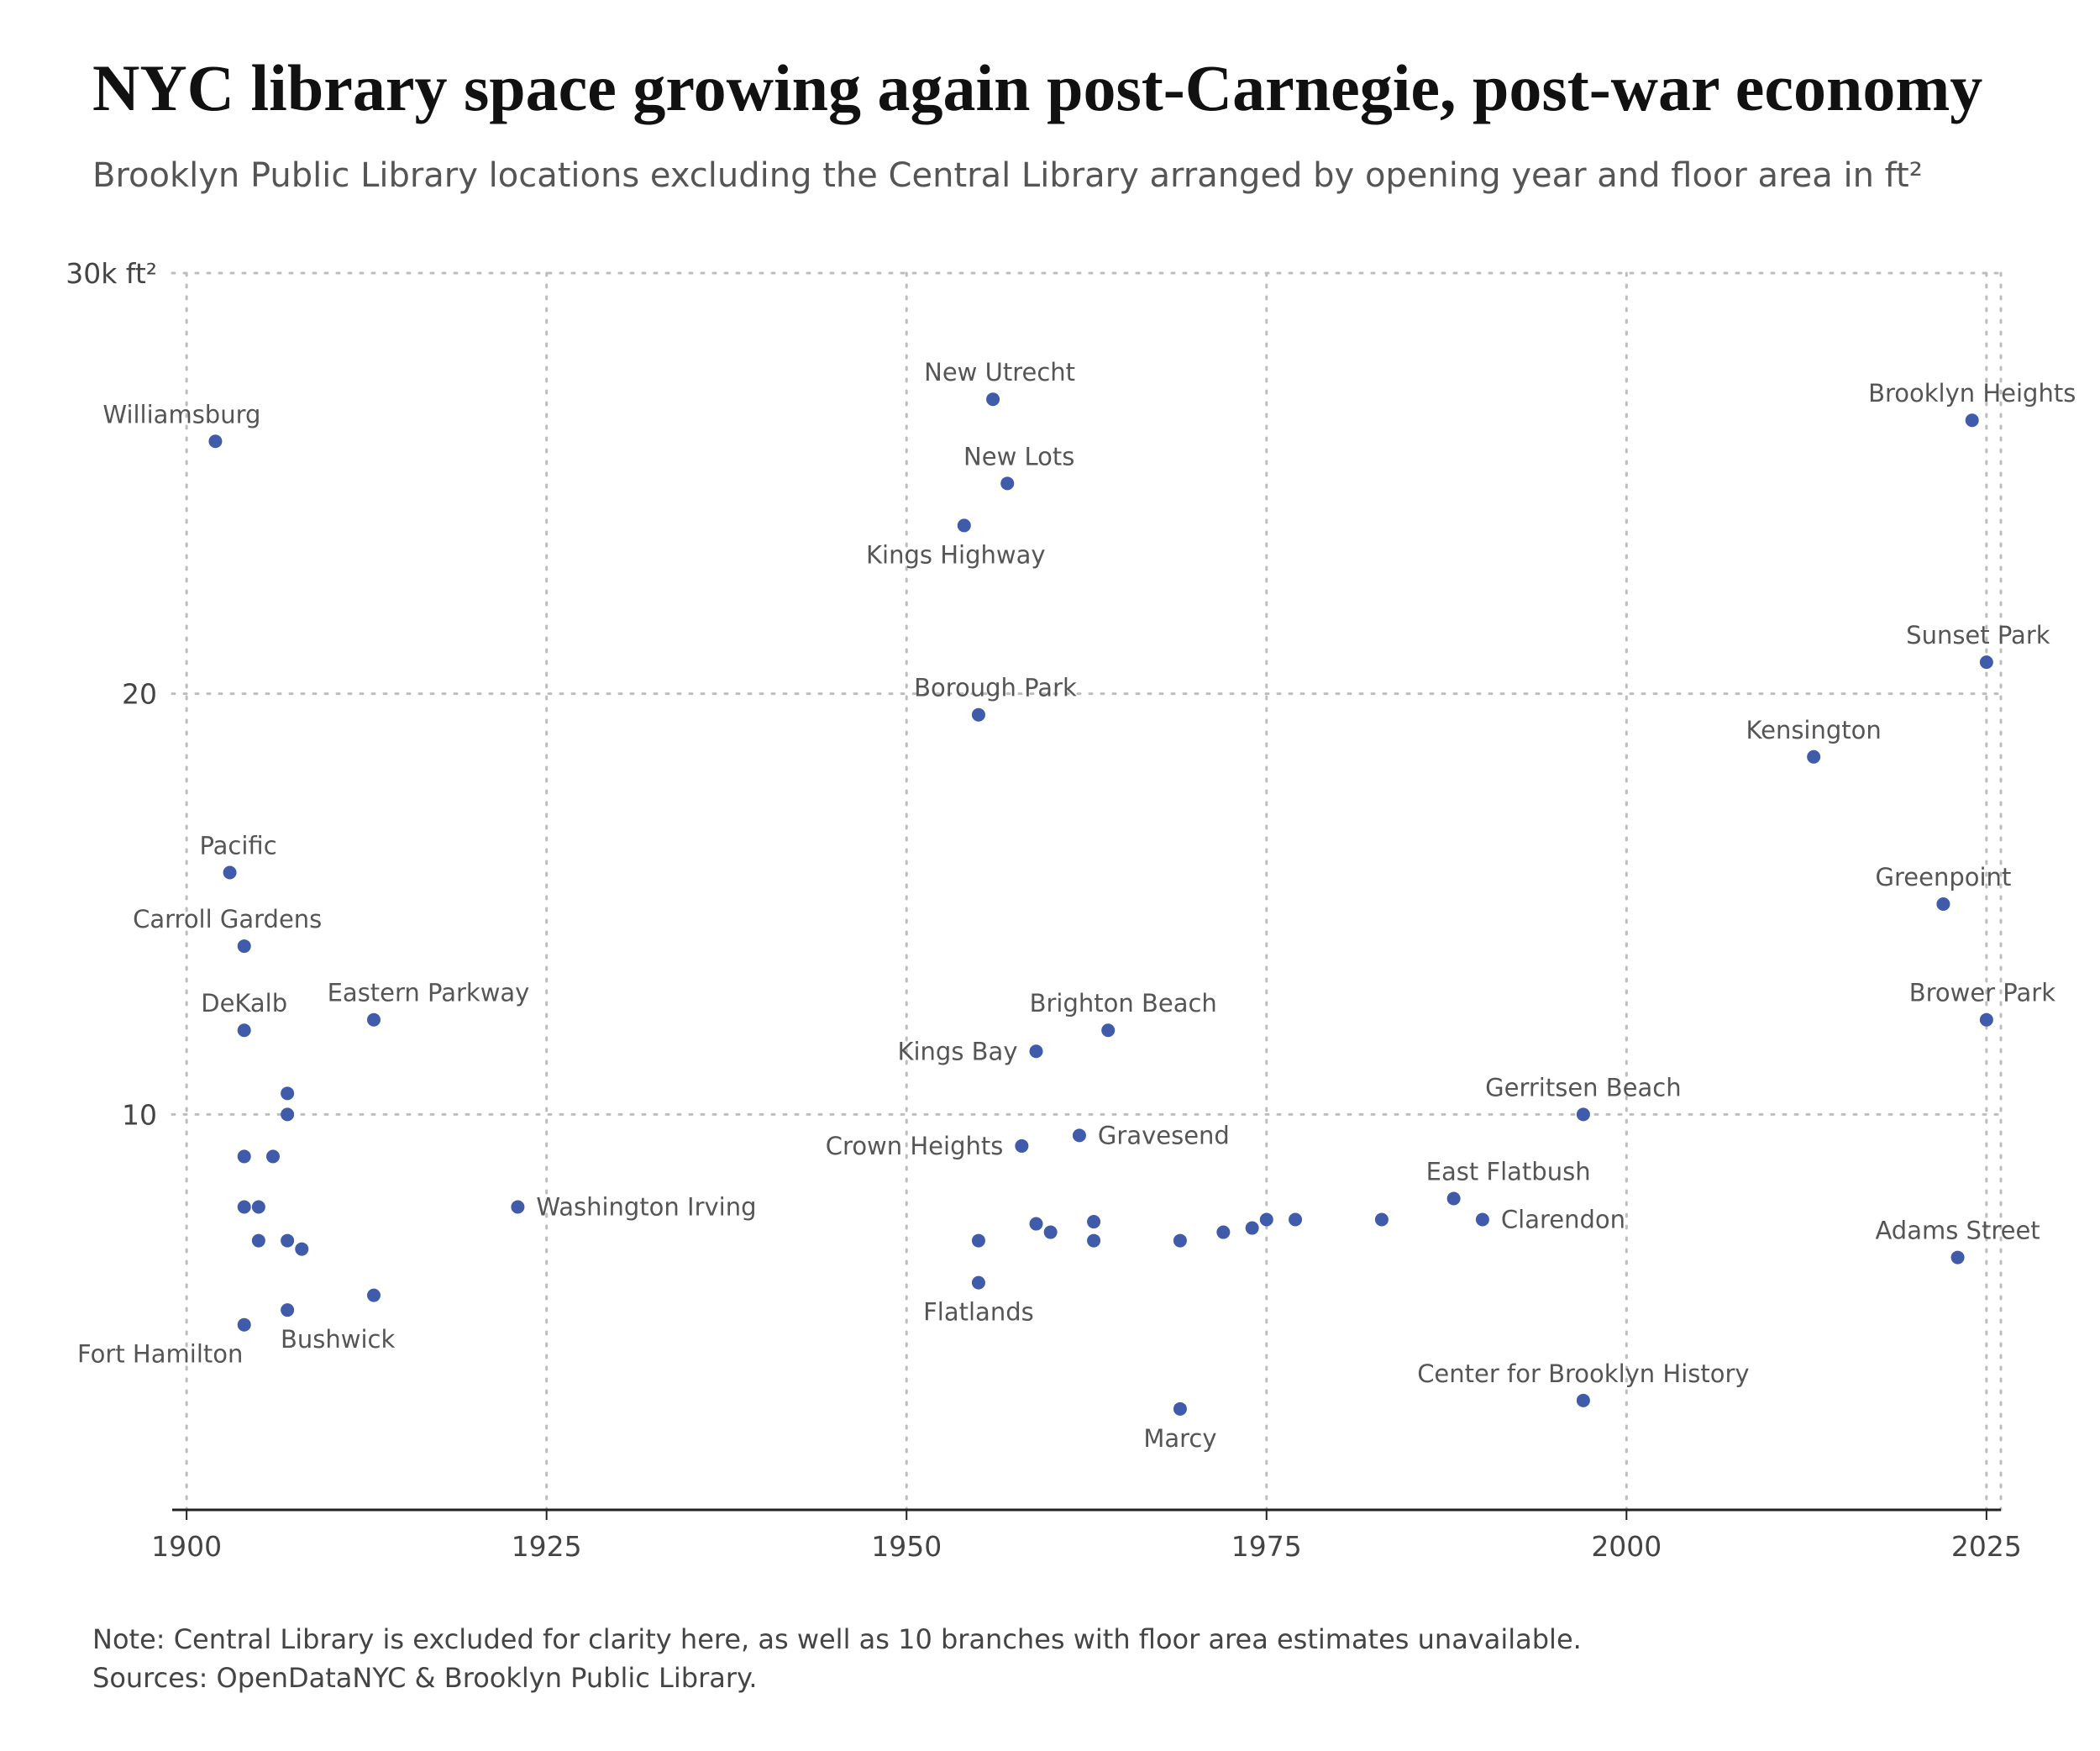 The height and width of the screenshot is (1751, 2100). What do you see at coordinates (995, 688) in the screenshot?
I see `point-label: Borough Park` at bounding box center [995, 688].